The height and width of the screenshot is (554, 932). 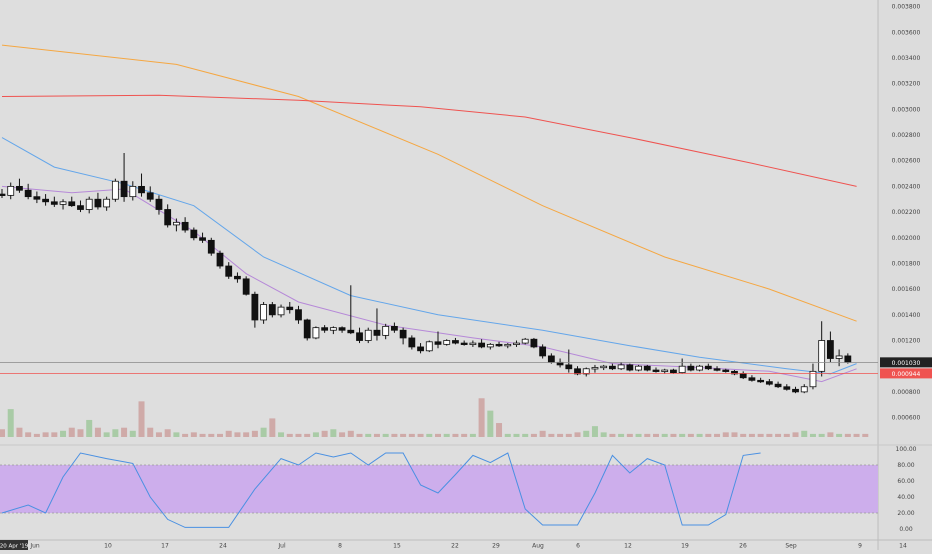 What do you see at coordinates (34, 546) in the screenshot?
I see `time-tick-label: Jun` at bounding box center [34, 546].